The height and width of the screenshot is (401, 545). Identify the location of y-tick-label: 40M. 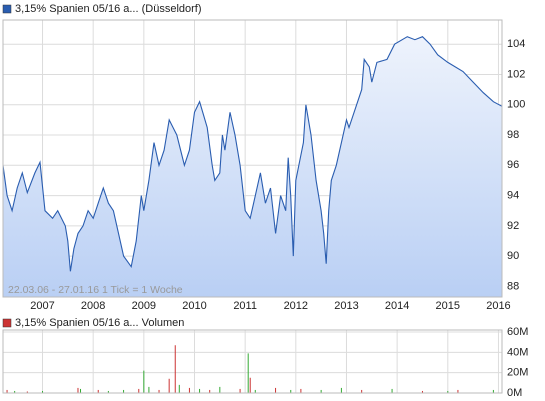
(517, 352).